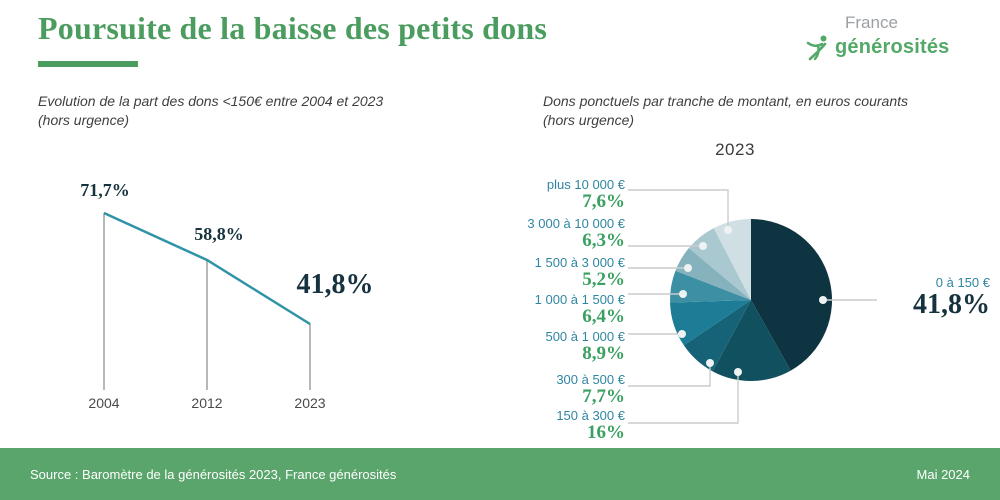 This screenshot has height=500, width=1000. Describe the element at coordinates (943, 474) in the screenshot. I see `footer-date: Mai 2024` at that location.